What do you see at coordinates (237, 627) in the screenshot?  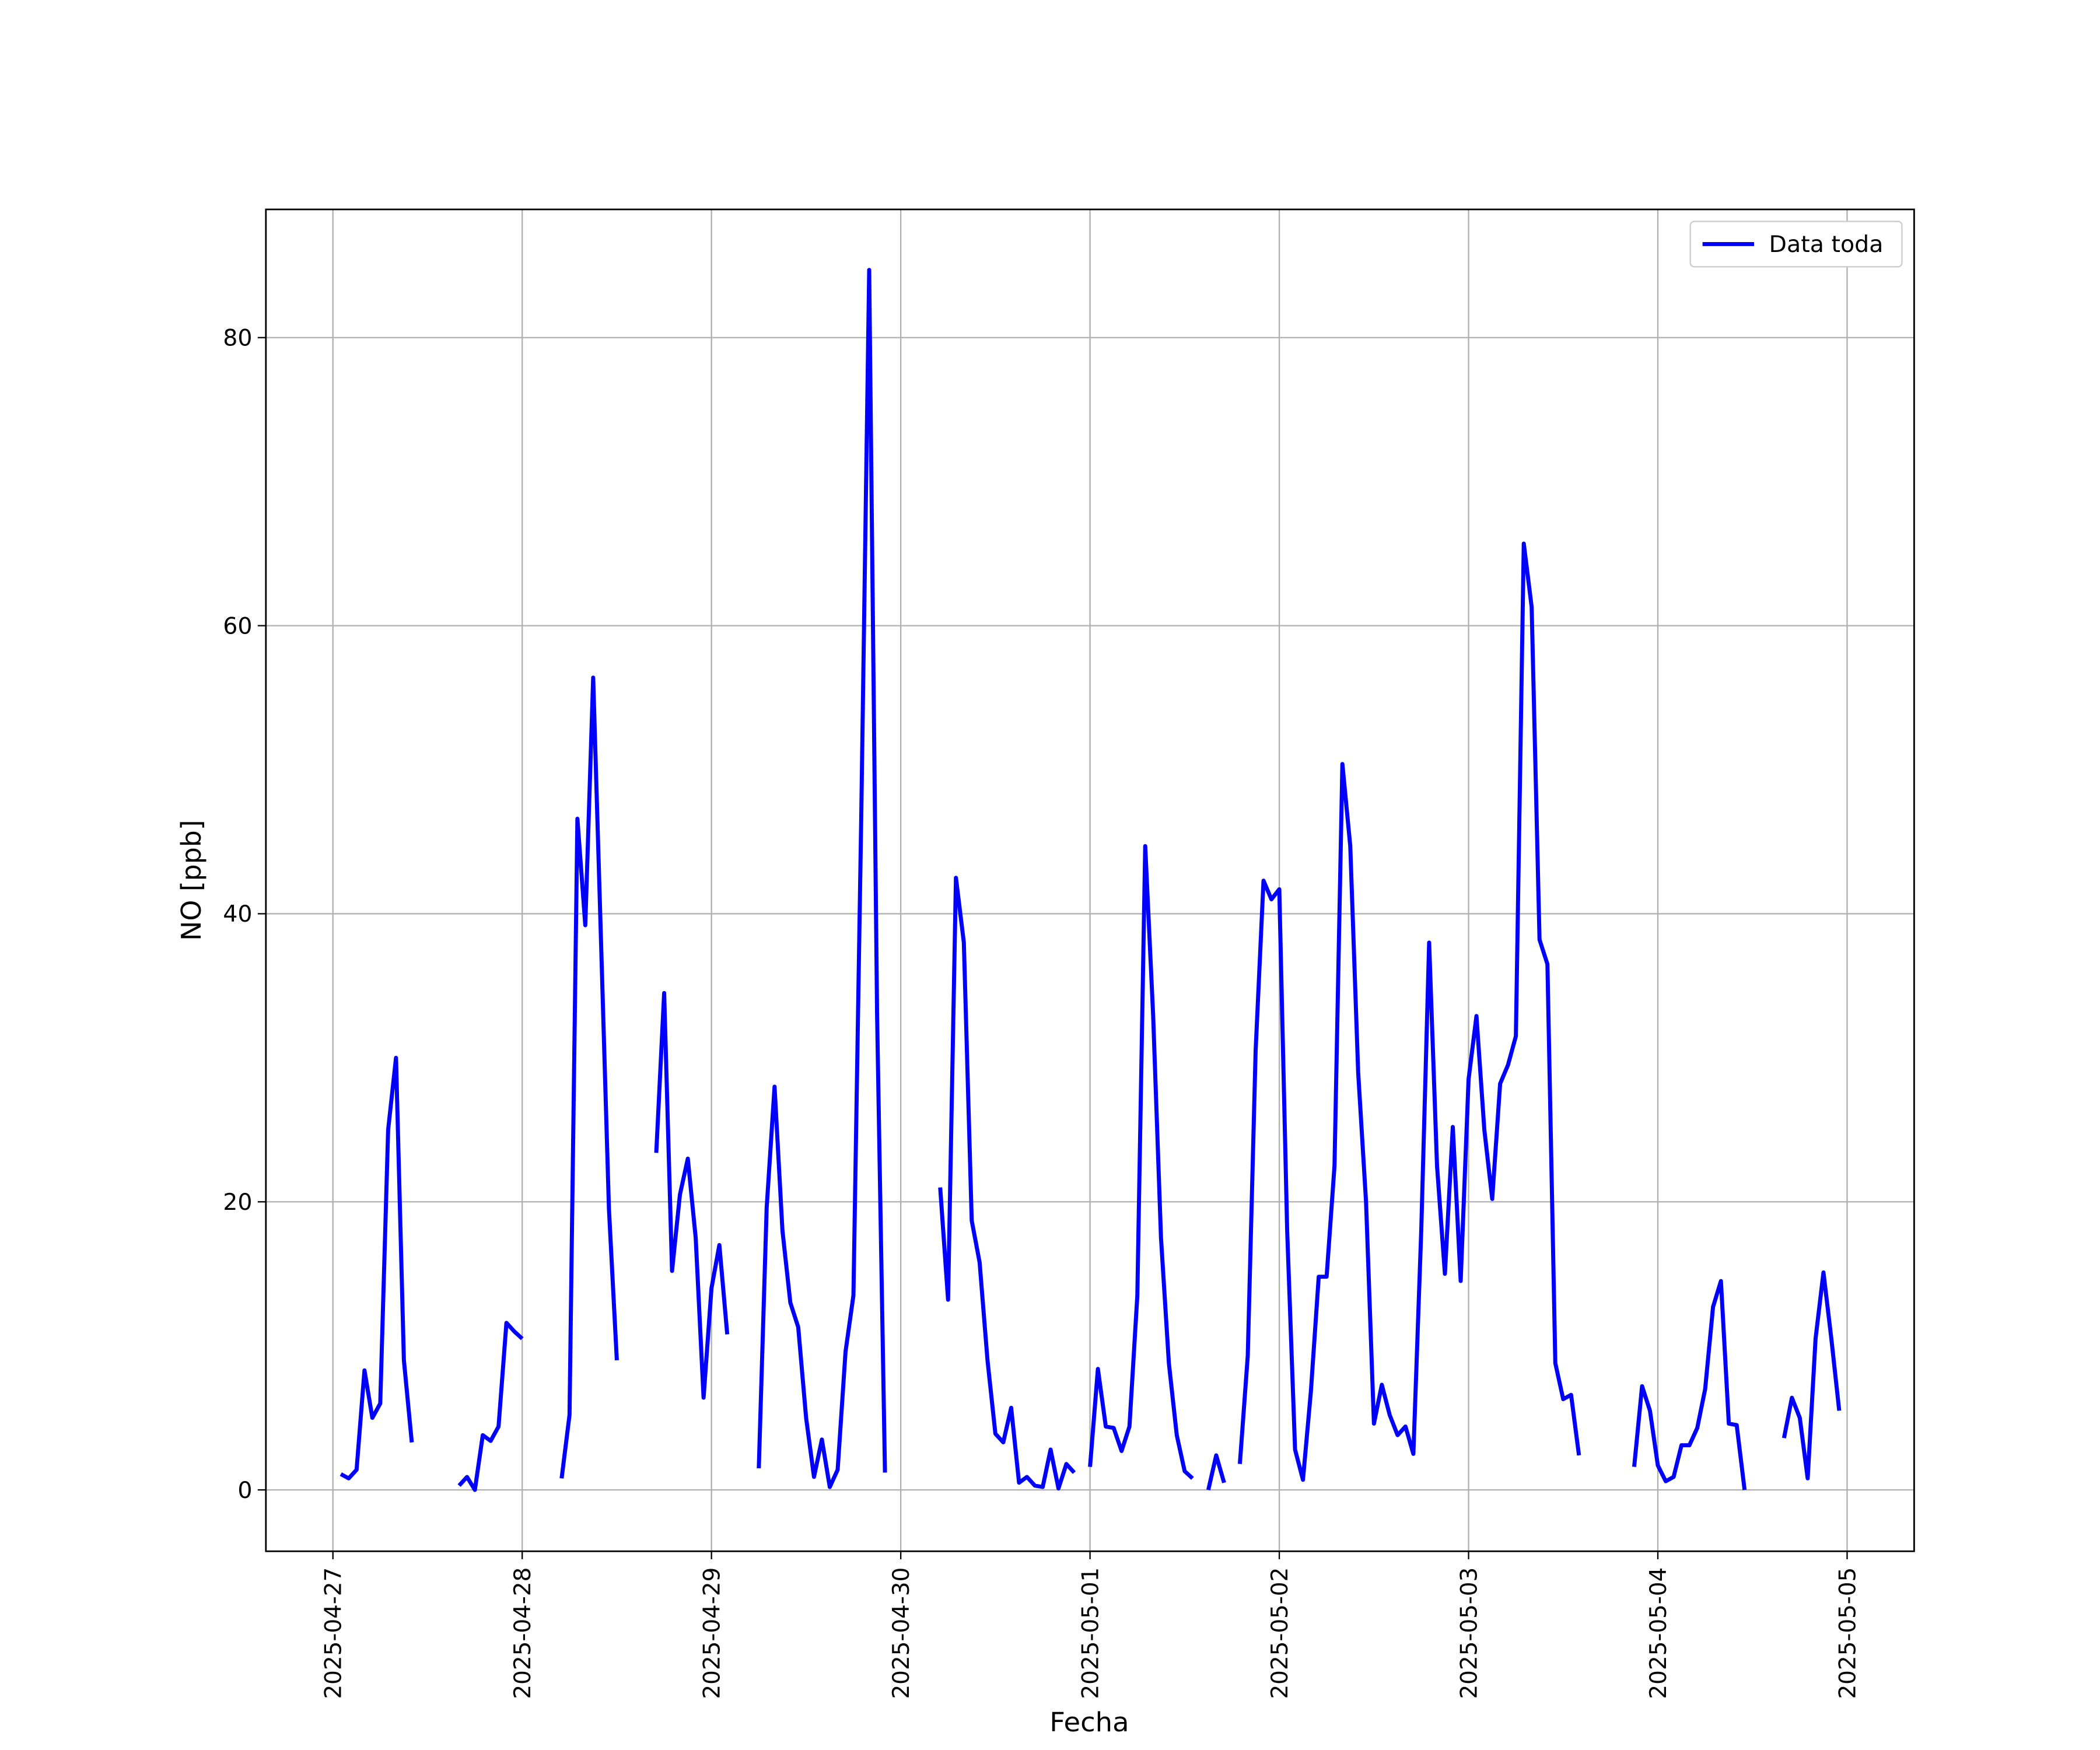 I see `y-tick-label: 60` at bounding box center [237, 627].